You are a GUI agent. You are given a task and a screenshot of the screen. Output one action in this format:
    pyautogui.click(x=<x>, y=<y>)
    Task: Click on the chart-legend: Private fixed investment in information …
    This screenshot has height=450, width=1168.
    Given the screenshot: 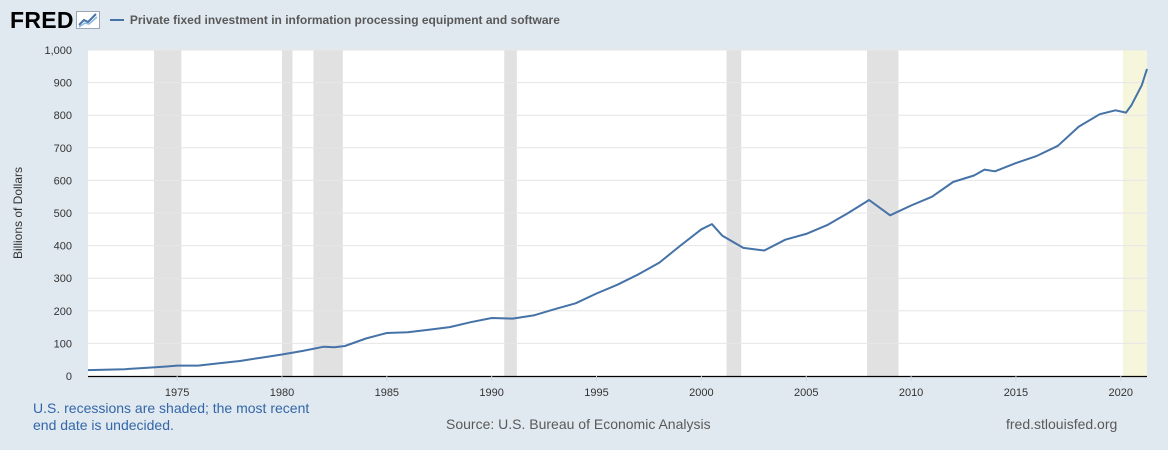 What is the action you would take?
    pyautogui.click(x=334, y=20)
    